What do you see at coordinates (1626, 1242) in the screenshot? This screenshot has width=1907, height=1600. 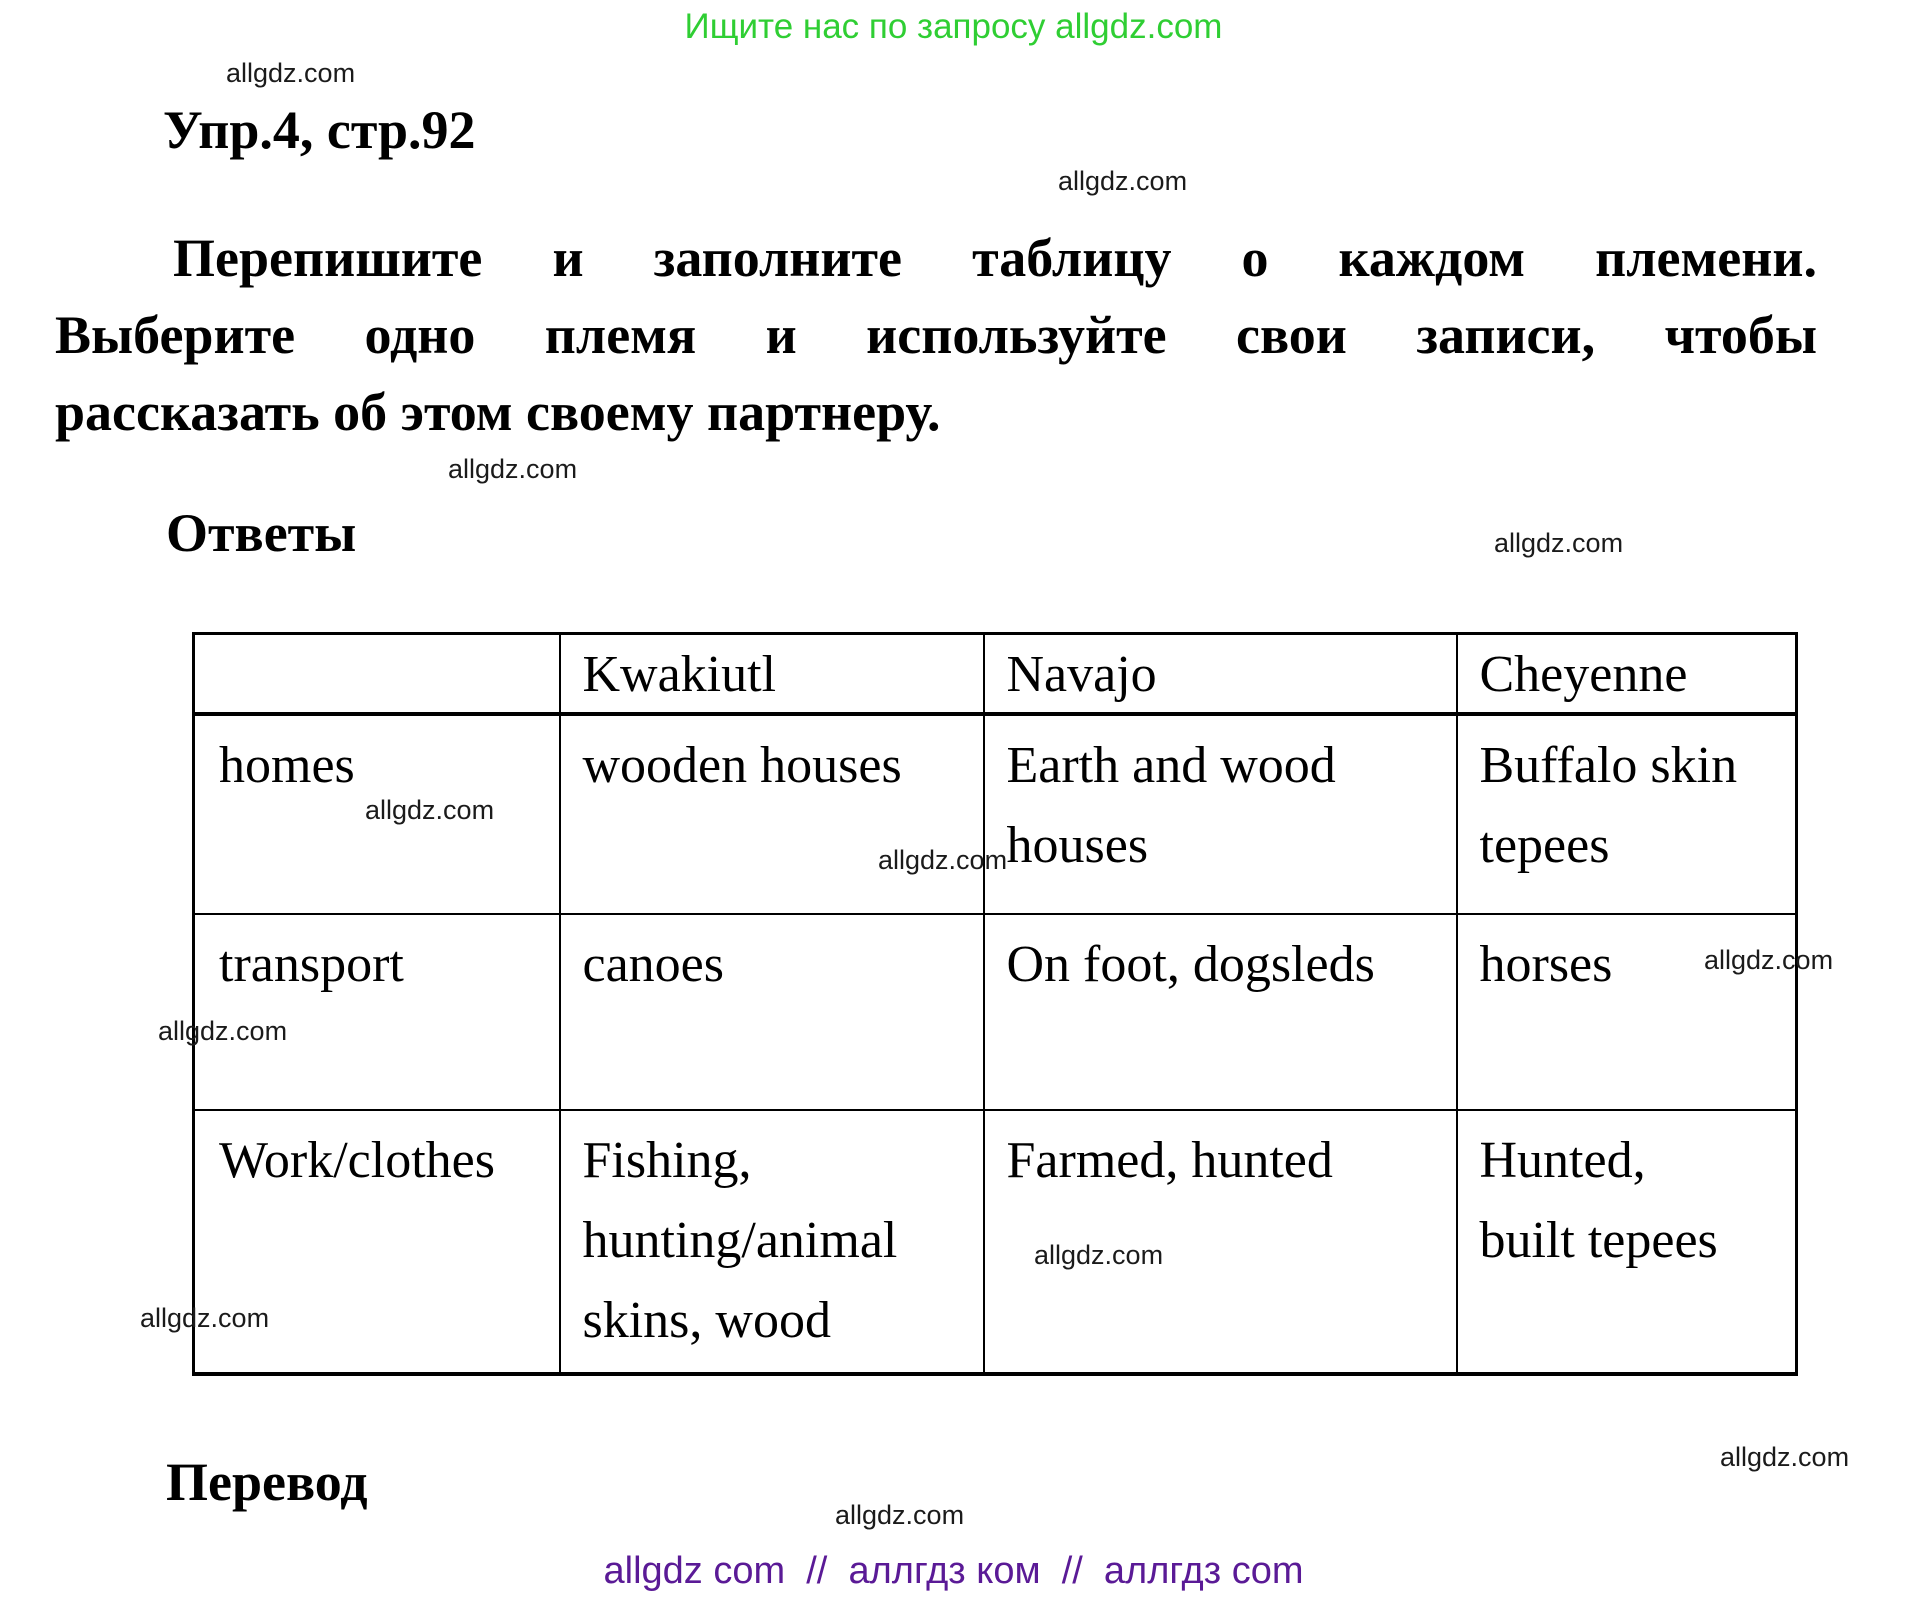 I see `cell-work-cheyenne: Hunted, built tepees` at bounding box center [1626, 1242].